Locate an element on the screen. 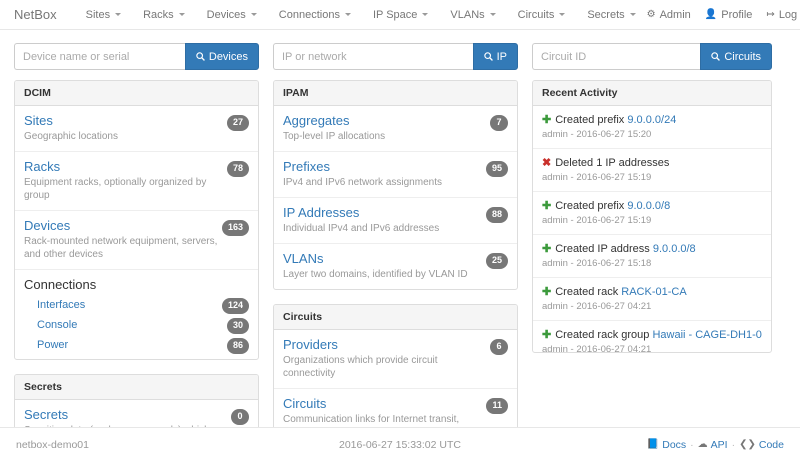 Image resolution: width=800 pixels, height=461 pixels. stat-badge-providers: 6 is located at coordinates (499, 347).